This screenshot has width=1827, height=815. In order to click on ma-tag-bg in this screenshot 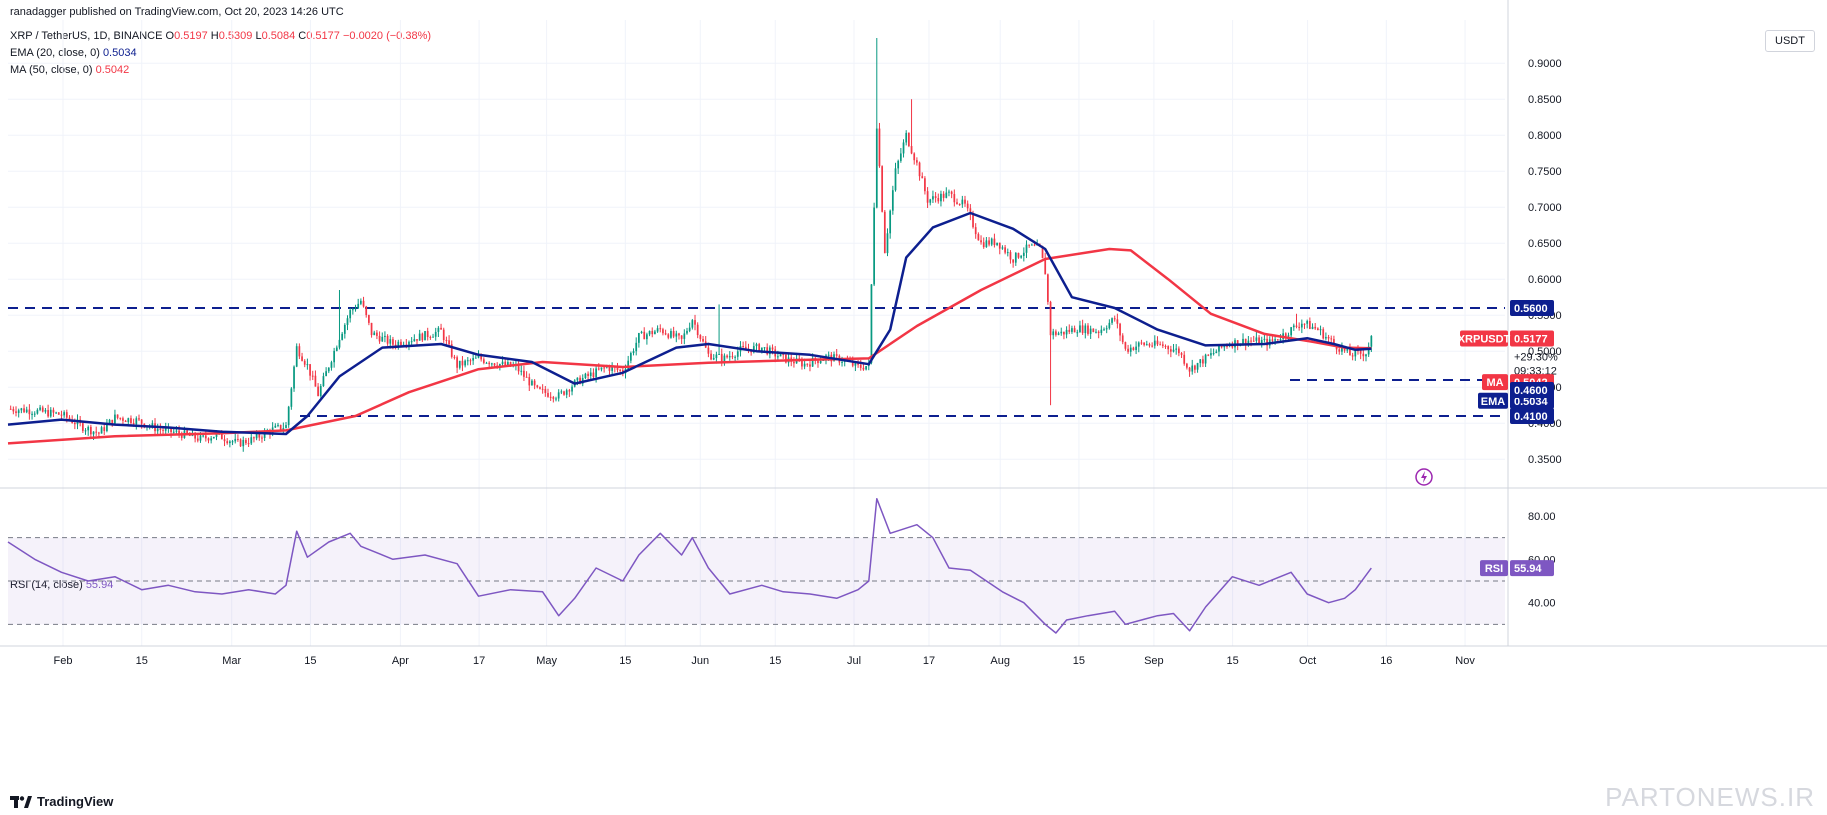, I will do `click(1495, 382)`.